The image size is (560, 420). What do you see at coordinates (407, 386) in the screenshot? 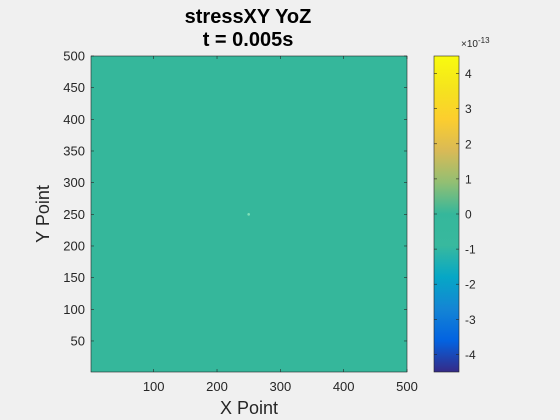
I see `x-tick-label: 500` at bounding box center [407, 386].